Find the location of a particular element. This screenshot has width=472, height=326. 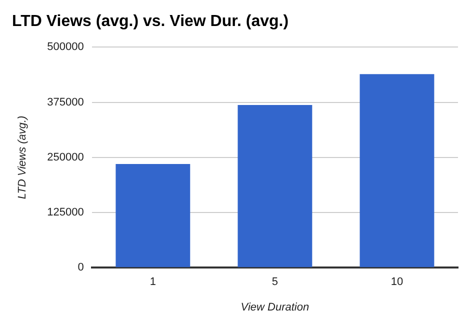

y-tick-label: 375000 is located at coordinates (65, 102).